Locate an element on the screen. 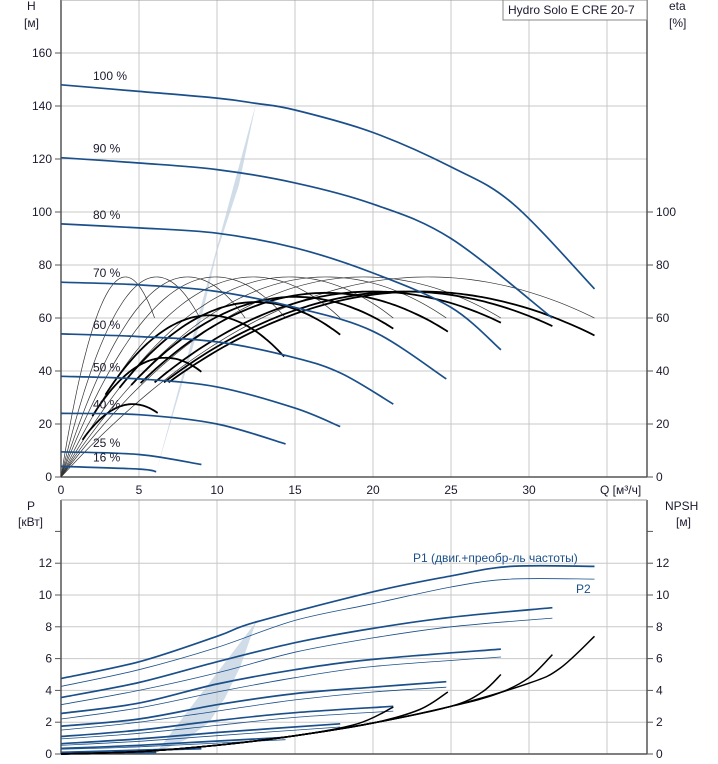 The image size is (718, 764). speed-label: 70 % is located at coordinates (107, 273).